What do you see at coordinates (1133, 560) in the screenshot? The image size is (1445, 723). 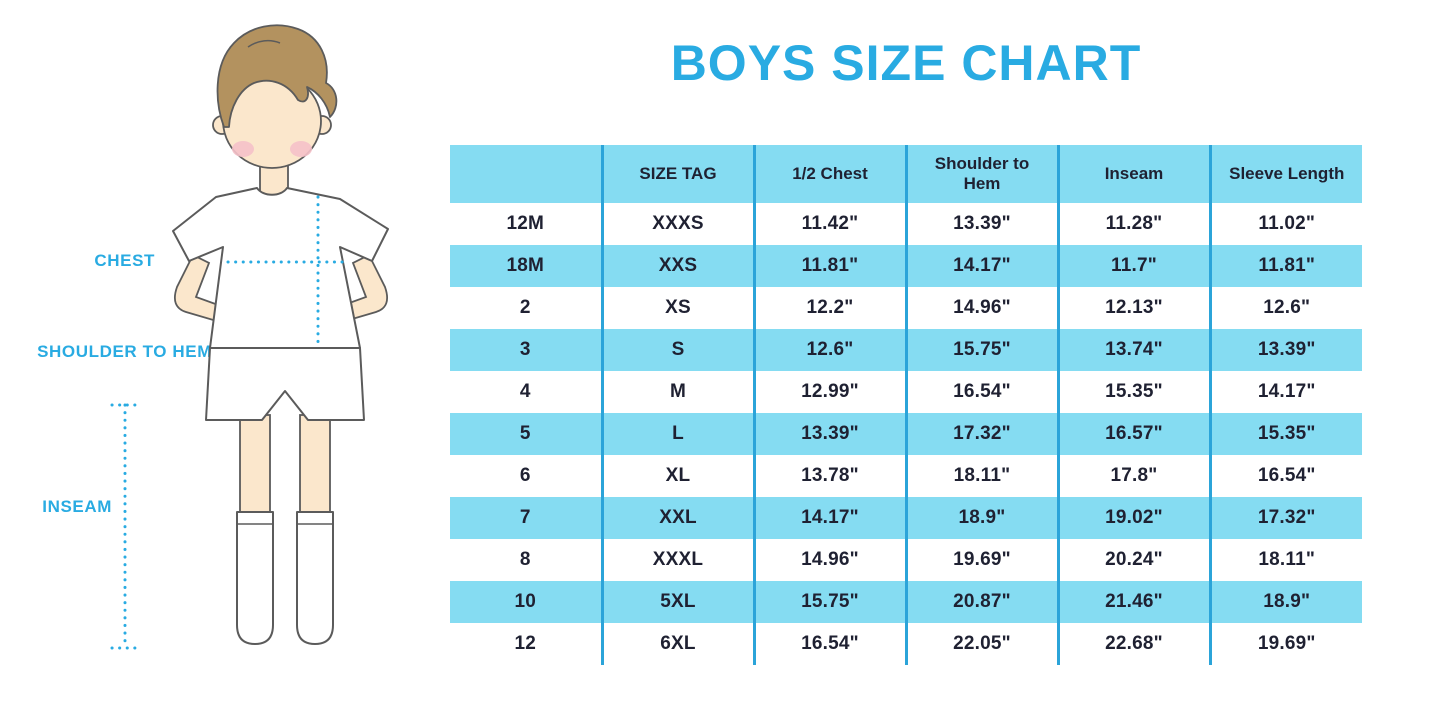 I see `measure-cell: 20.24"` at bounding box center [1133, 560].